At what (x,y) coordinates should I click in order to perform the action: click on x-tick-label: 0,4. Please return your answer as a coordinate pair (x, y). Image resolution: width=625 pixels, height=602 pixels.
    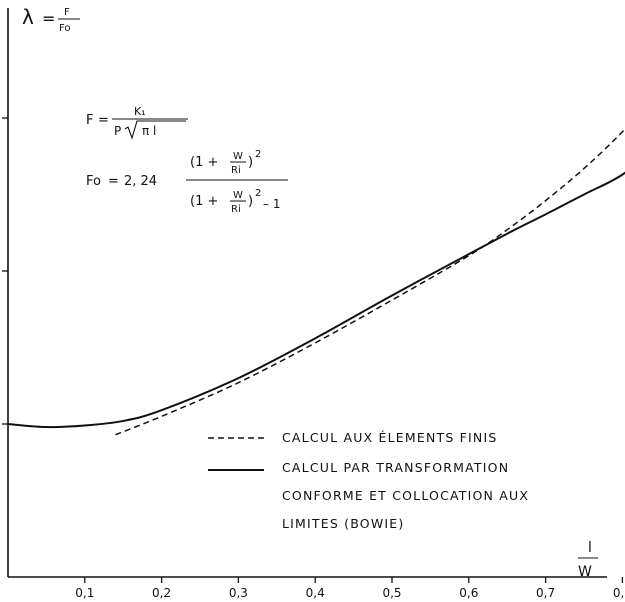
    Looking at the image, I should click on (315, 593).